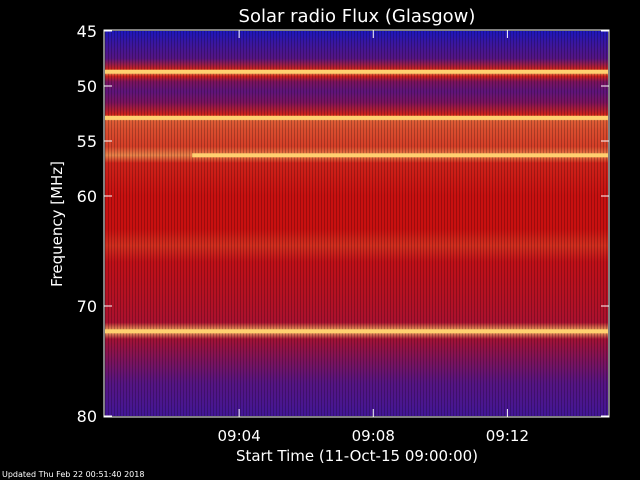  What do you see at coordinates (507, 436) in the screenshot?
I see `x-tick-label: 09:12` at bounding box center [507, 436].